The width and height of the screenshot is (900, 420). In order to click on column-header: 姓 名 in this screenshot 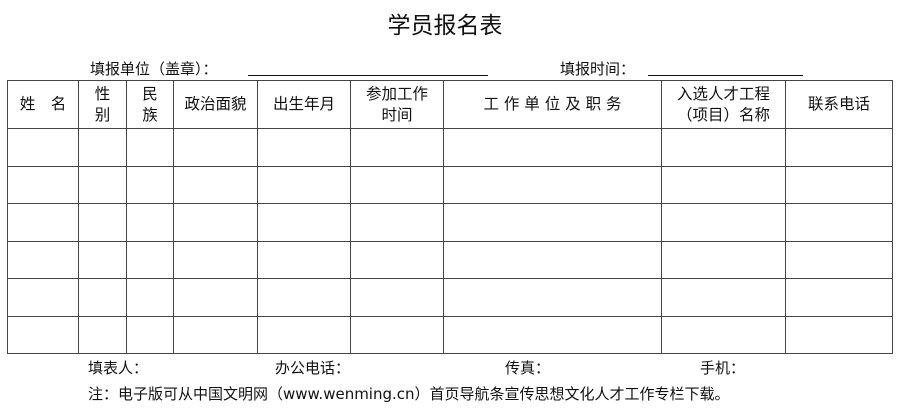, I will do `click(43, 104)`.